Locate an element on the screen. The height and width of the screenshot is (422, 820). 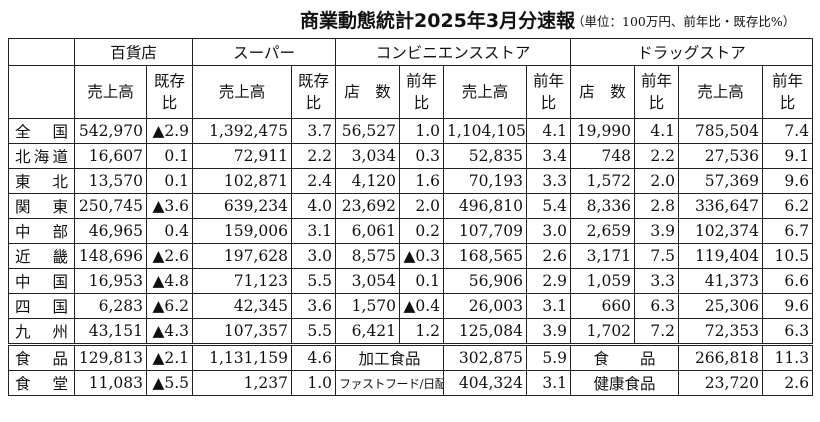
drug-category: 食 品 is located at coordinates (625, 357).